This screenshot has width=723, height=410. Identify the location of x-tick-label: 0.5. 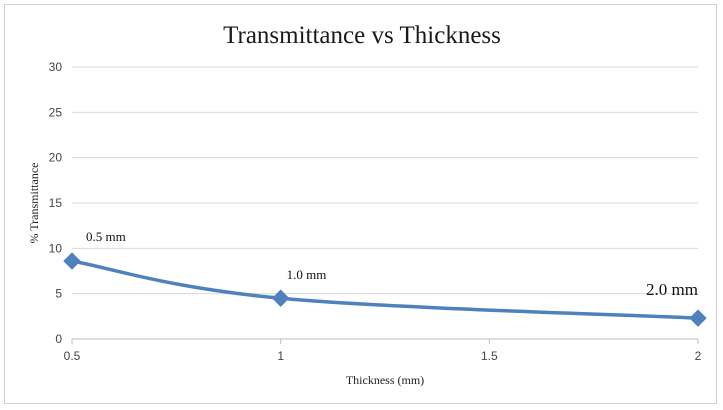
(72, 356).